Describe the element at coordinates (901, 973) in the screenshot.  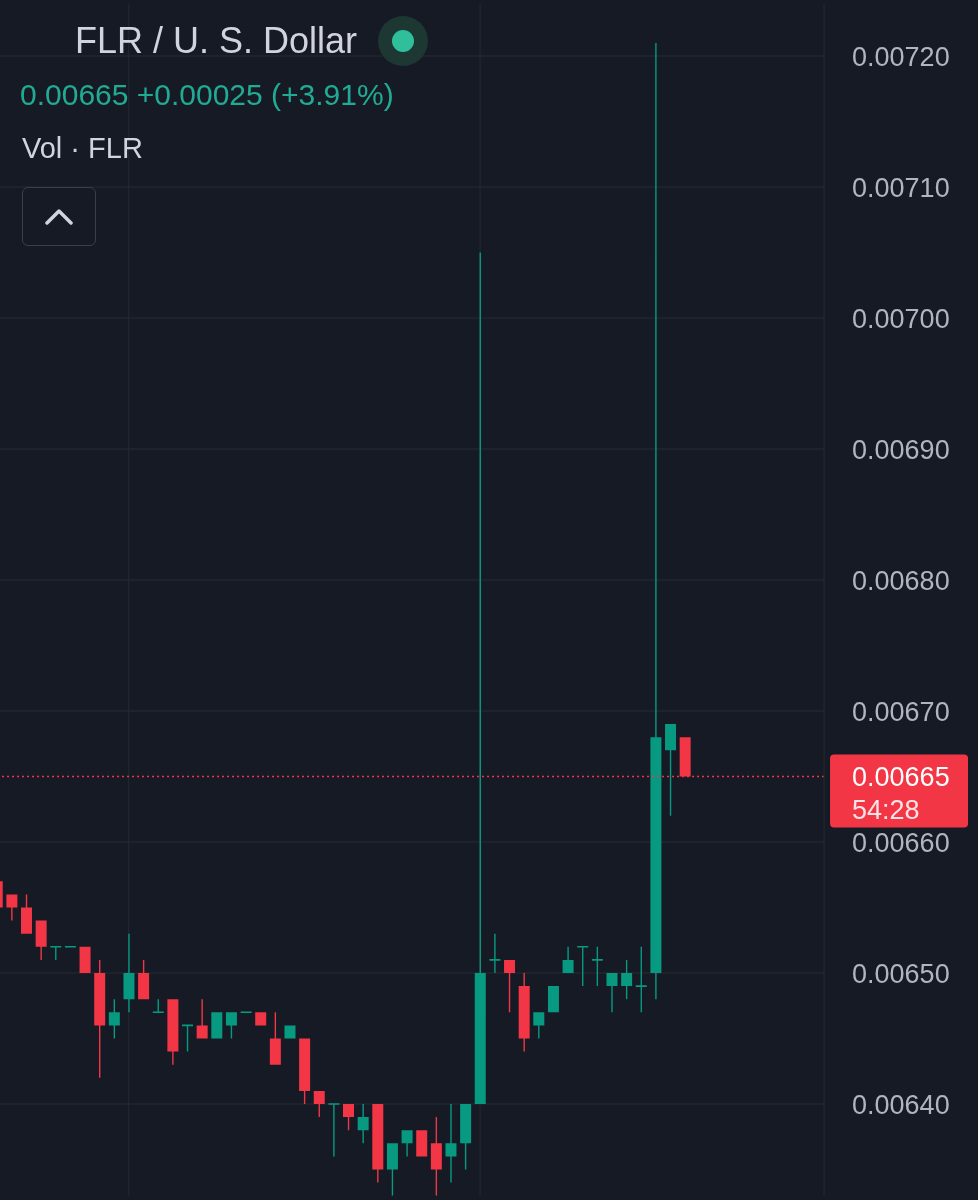
I see `y-tick-label: 0.00650` at that location.